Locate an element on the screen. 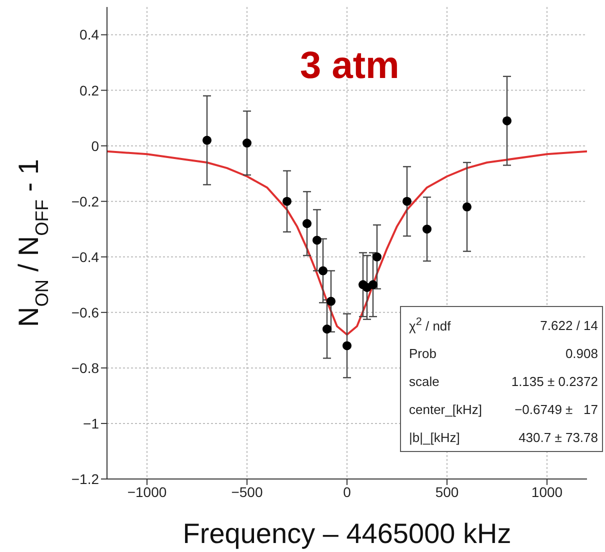  y-tick-label: −0.2 is located at coordinates (85, 201).